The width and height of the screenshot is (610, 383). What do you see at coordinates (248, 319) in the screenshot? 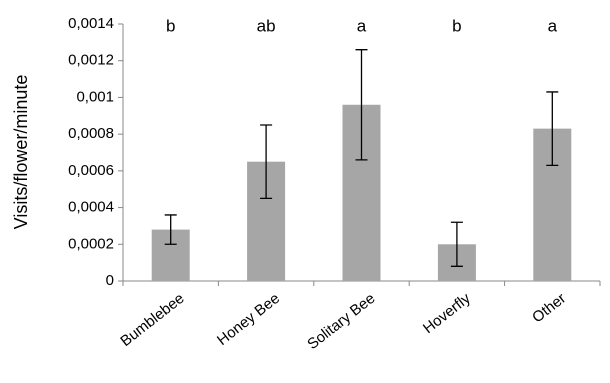
I see `x-tick-label: Honey Bee` at bounding box center [248, 319].